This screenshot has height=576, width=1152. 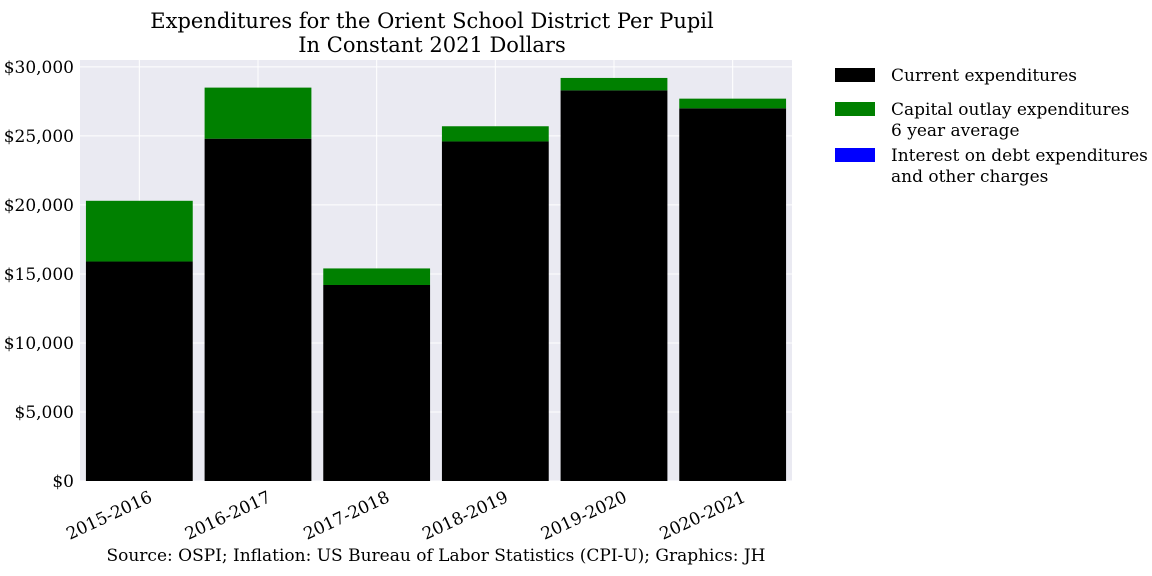 I want to click on bar-segment-series-0-2016-2017, so click(x=258, y=309).